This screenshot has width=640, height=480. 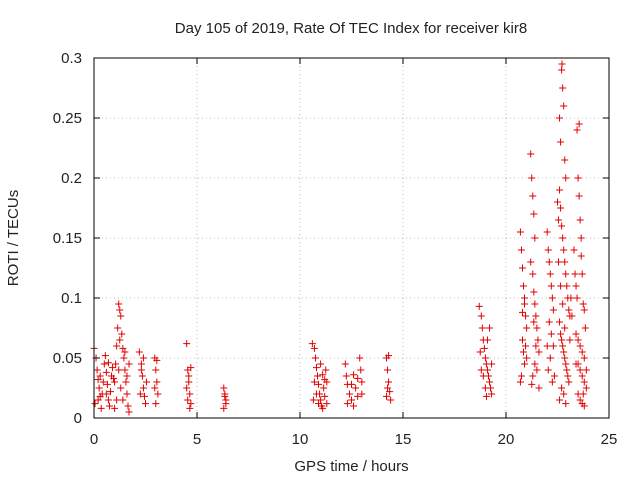 I want to click on x-tick-label: 25, so click(x=609, y=439).